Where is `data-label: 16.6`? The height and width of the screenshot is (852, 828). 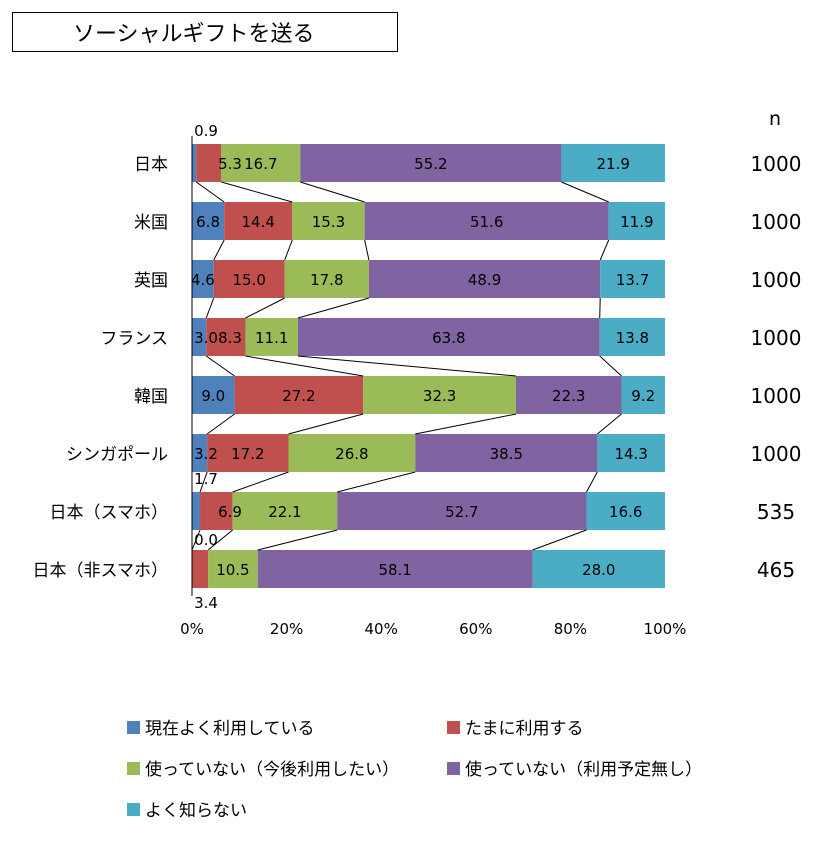
data-label: 16.6 is located at coordinates (625, 512).